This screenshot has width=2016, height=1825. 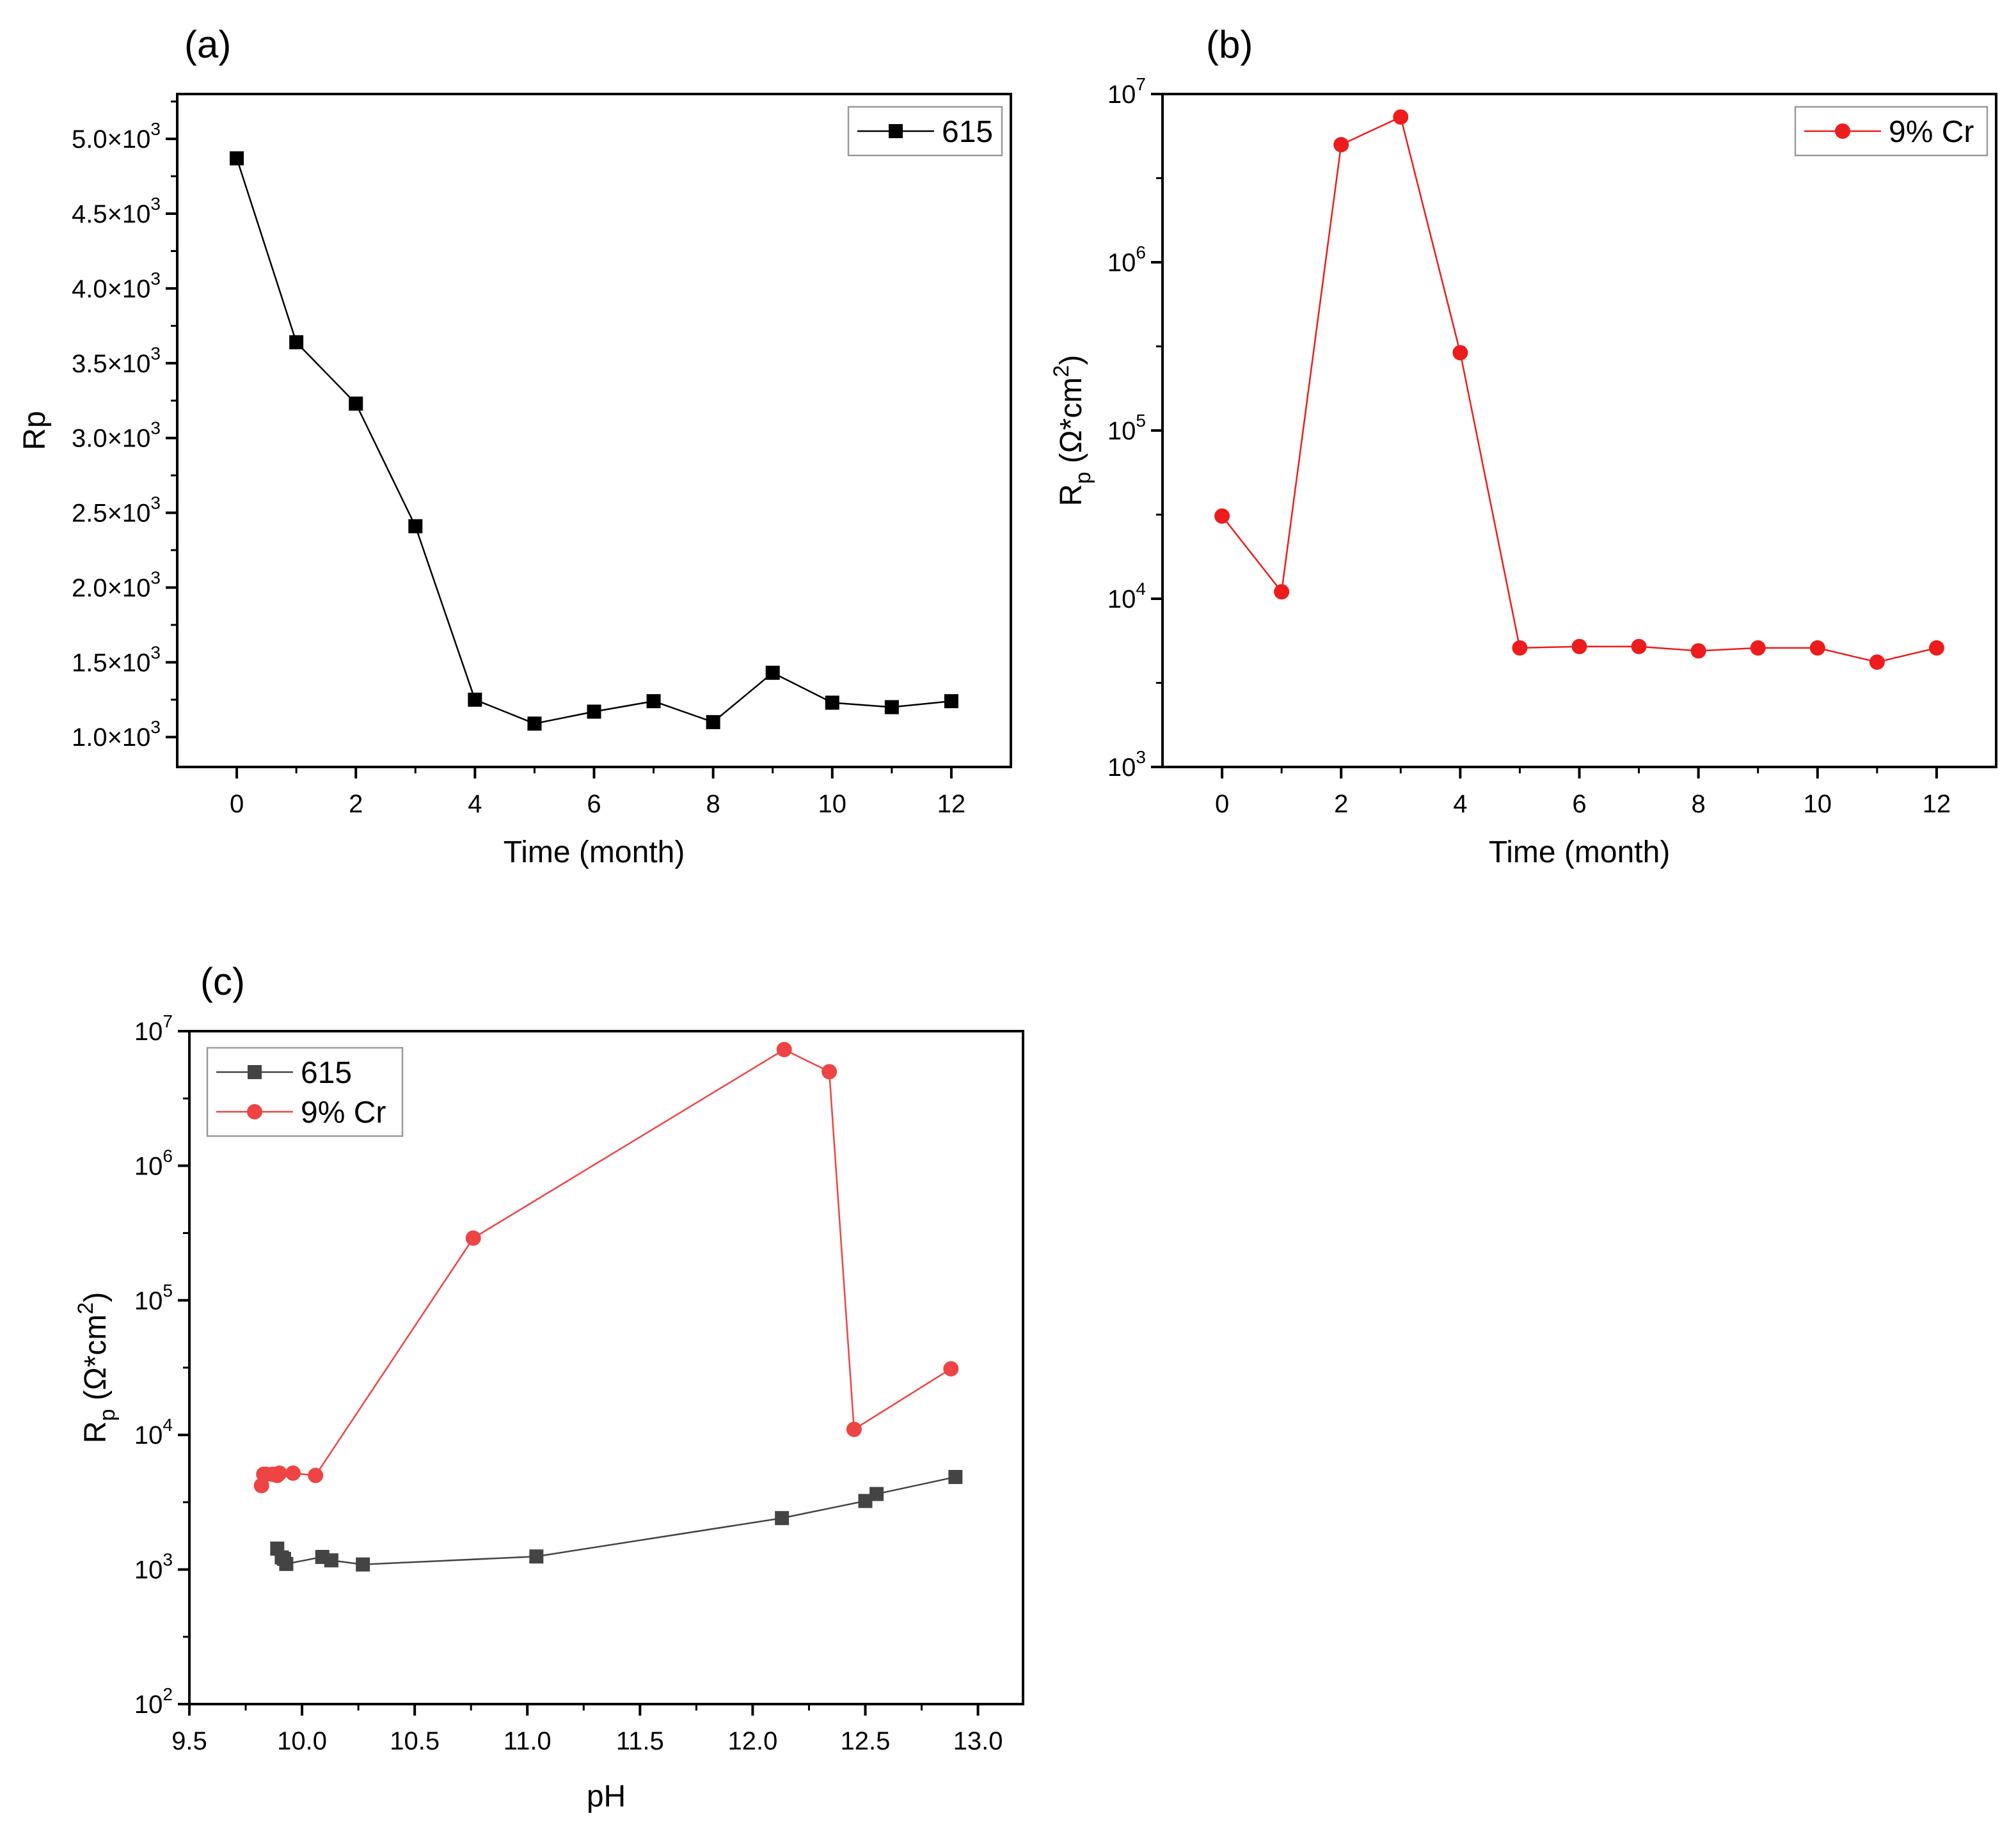 I want to click on legend: 615 9% Cr, so click(x=305, y=1092).